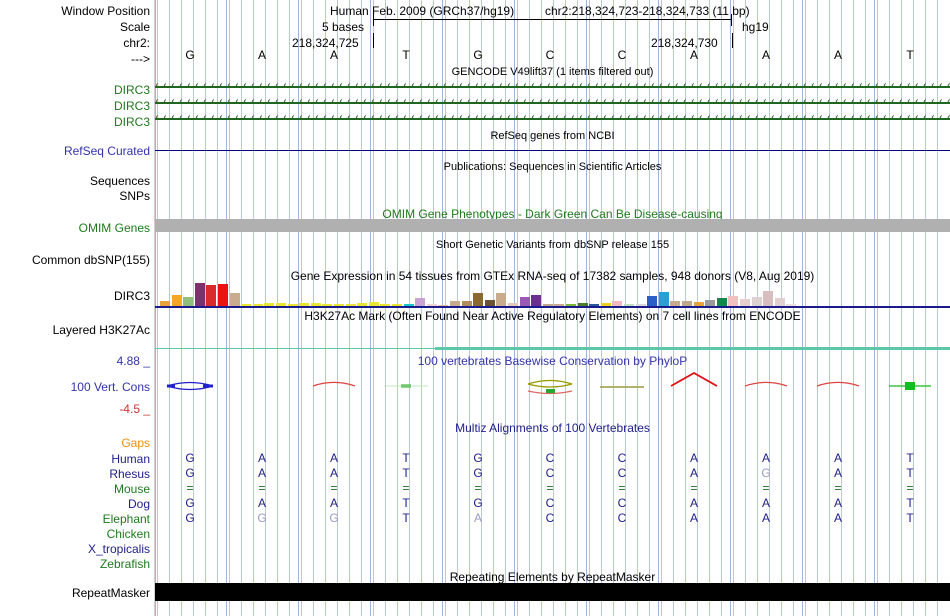  Describe the element at coordinates (101, 330) in the screenshot. I see `layered-h3k27ac-label: Layered H3K27Ac` at that location.